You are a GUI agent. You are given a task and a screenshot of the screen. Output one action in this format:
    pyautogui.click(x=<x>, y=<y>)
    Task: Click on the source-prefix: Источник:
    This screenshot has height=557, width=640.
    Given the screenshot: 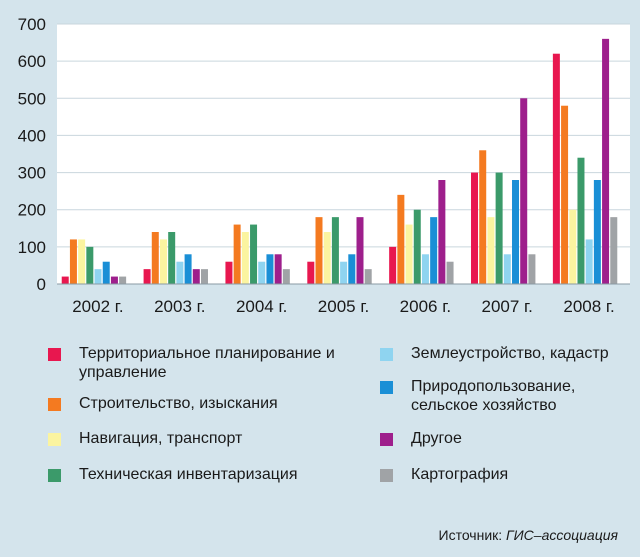 What is the action you would take?
    pyautogui.click(x=470, y=535)
    